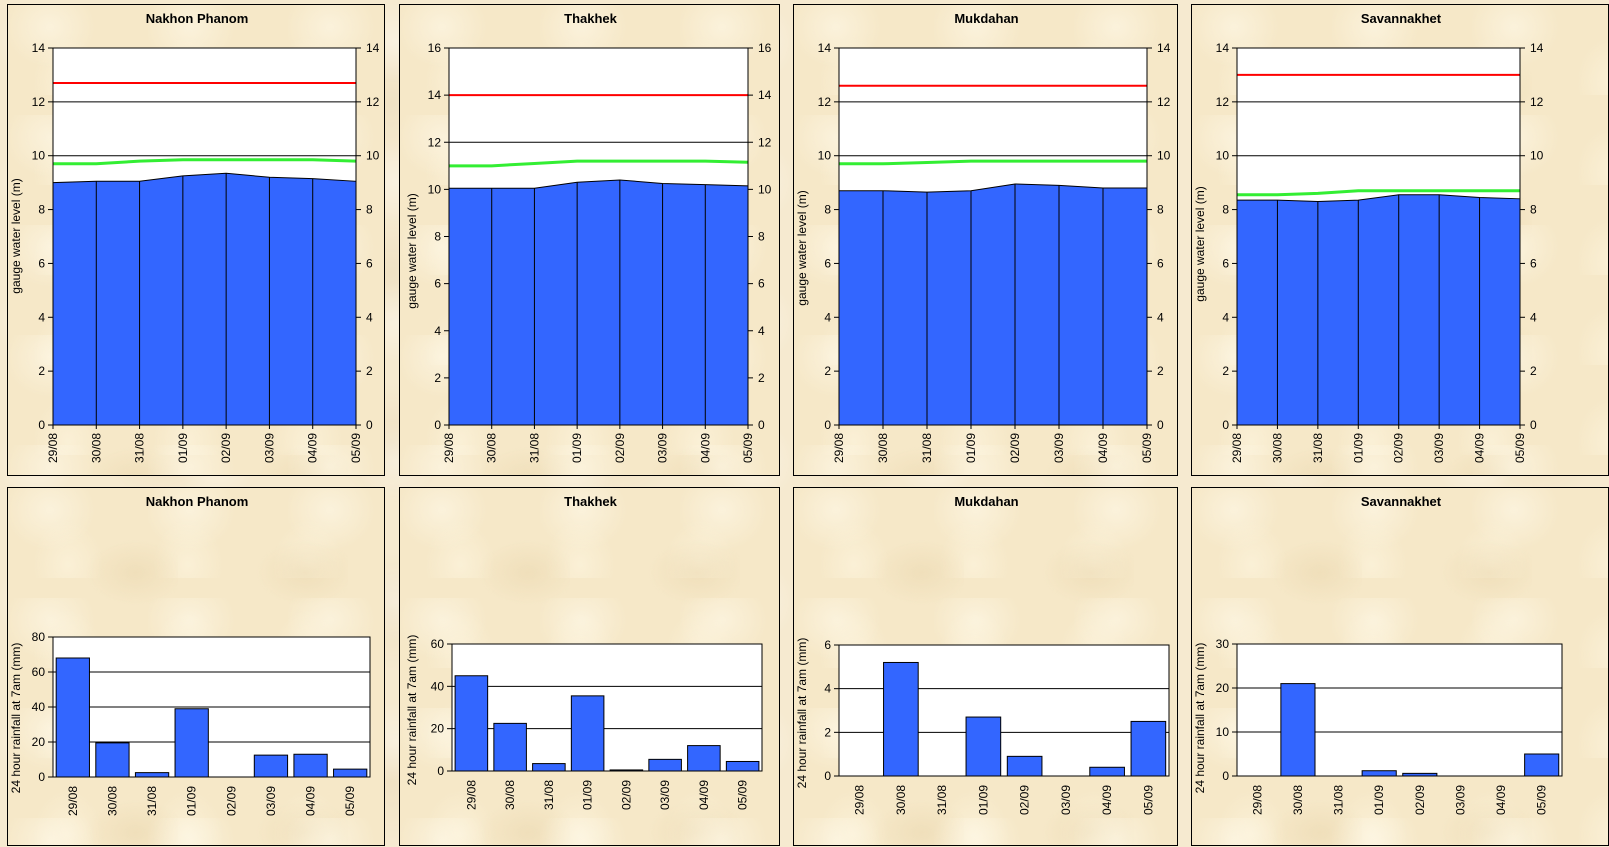 The width and height of the screenshot is (1609, 847). Describe the element at coordinates (197, 18) in the screenshot. I see `chart-title-nakhon-phanom: Nakhon Phanom` at that location.